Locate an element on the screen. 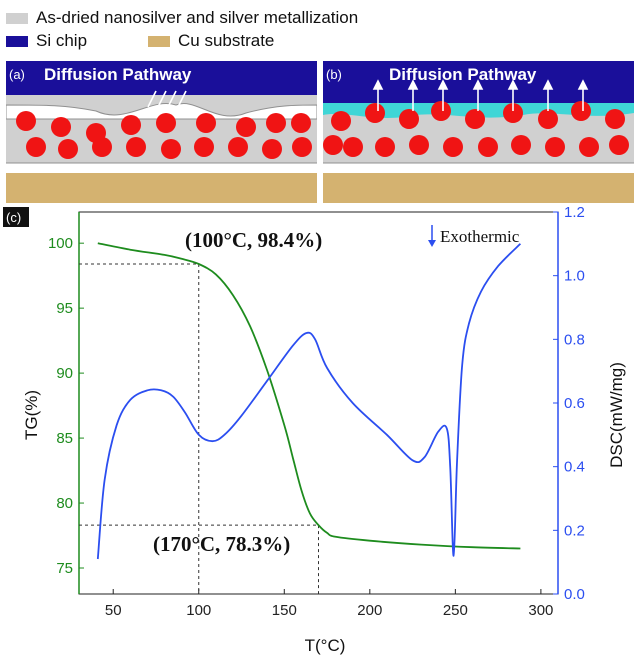 The height and width of the screenshot is (659, 637). y-right-tick-label: 0.2 is located at coordinates (574, 530).